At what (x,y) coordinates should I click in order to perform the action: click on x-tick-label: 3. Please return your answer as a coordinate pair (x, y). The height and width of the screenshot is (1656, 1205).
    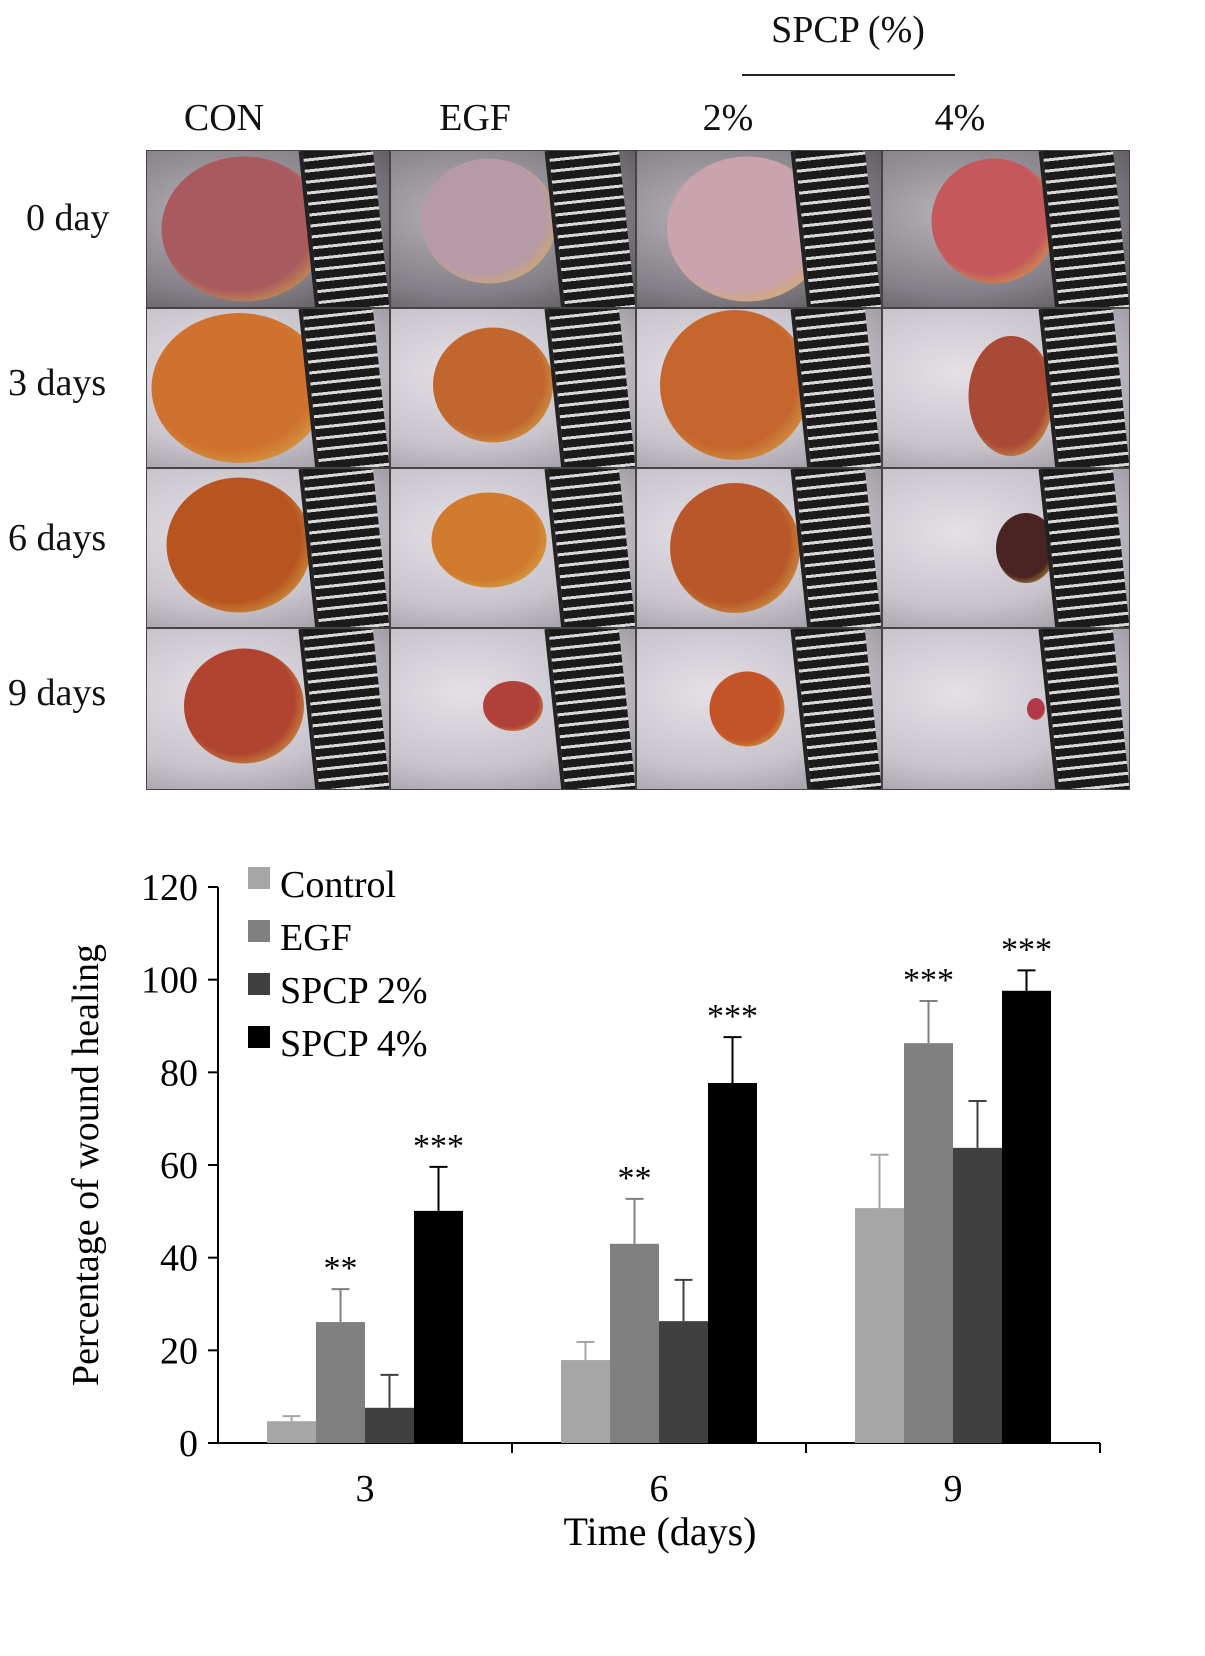
    Looking at the image, I should click on (365, 1489).